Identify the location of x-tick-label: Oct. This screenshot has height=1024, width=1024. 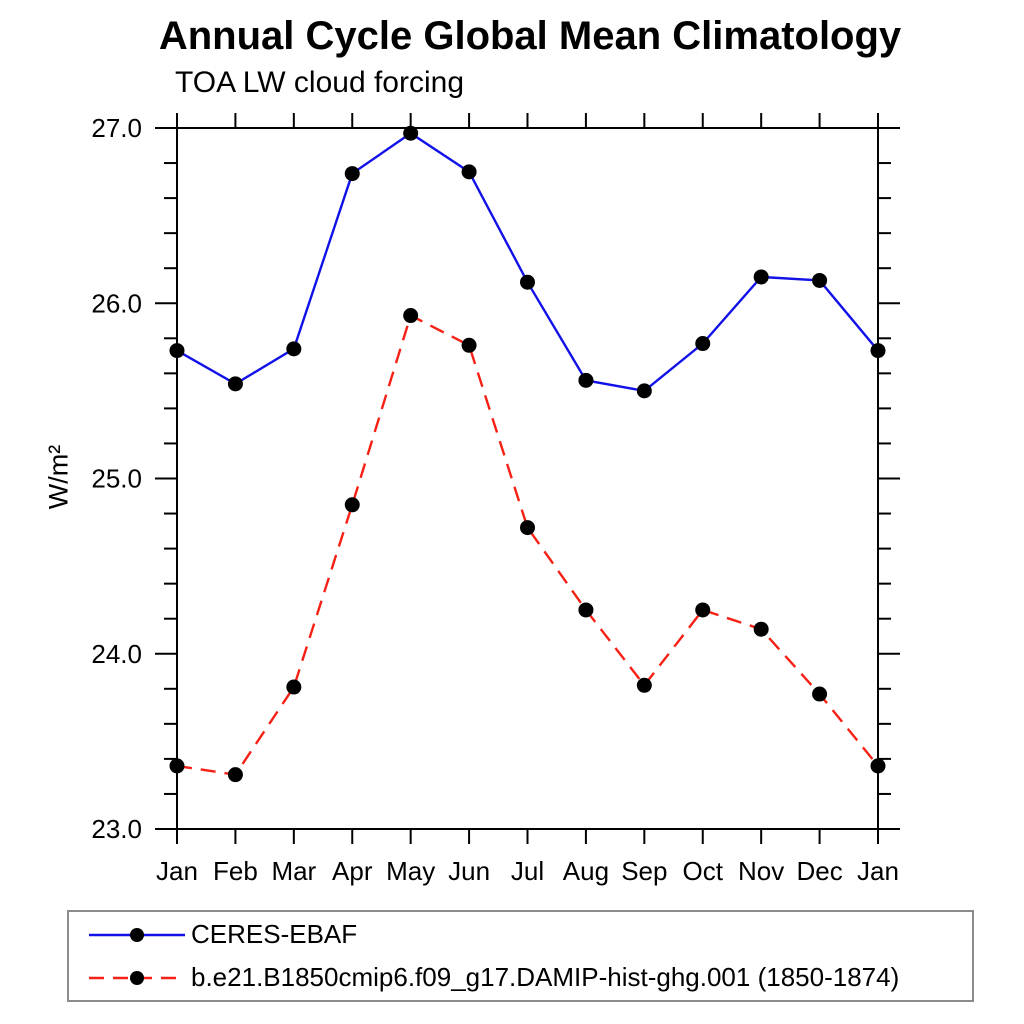
(703, 871).